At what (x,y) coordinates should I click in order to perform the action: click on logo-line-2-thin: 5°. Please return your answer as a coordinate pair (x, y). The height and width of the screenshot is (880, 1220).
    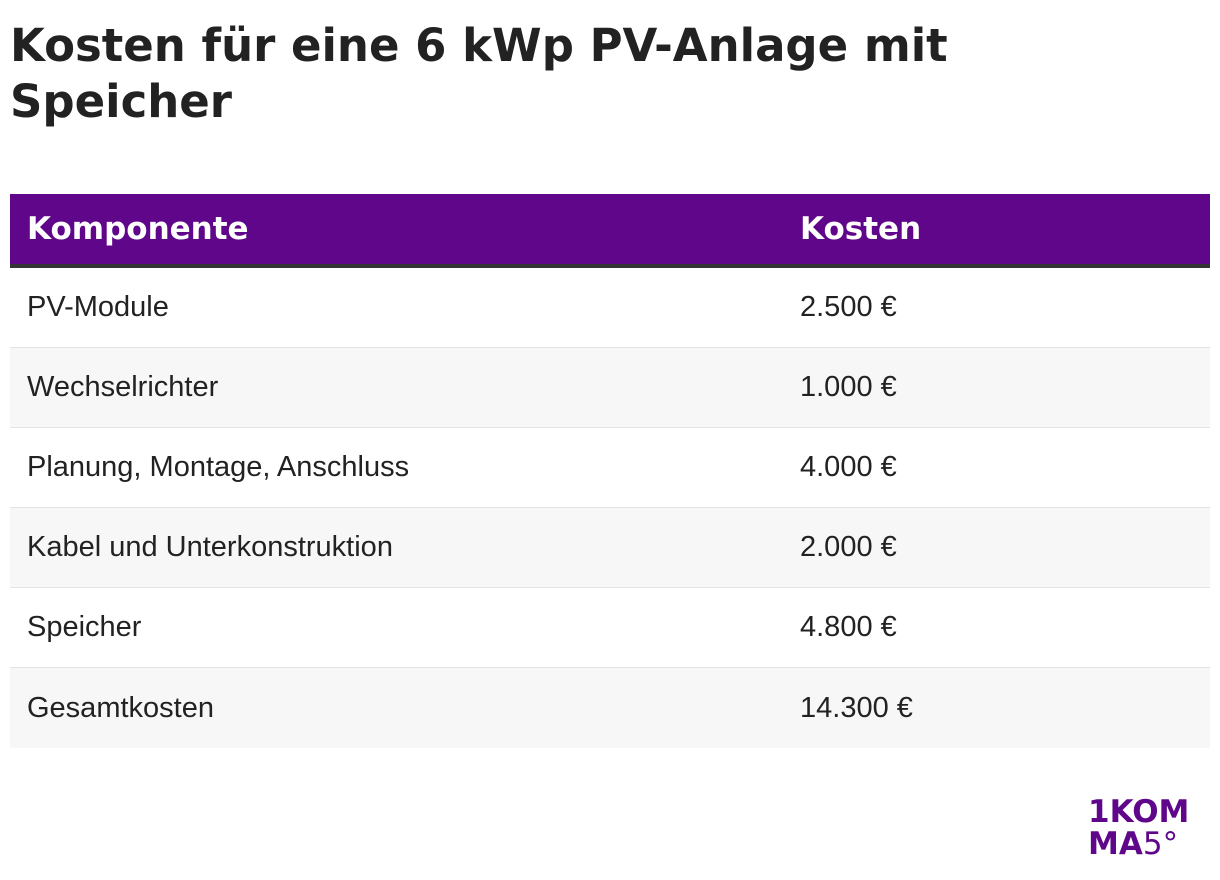
    Looking at the image, I should click on (1160, 844).